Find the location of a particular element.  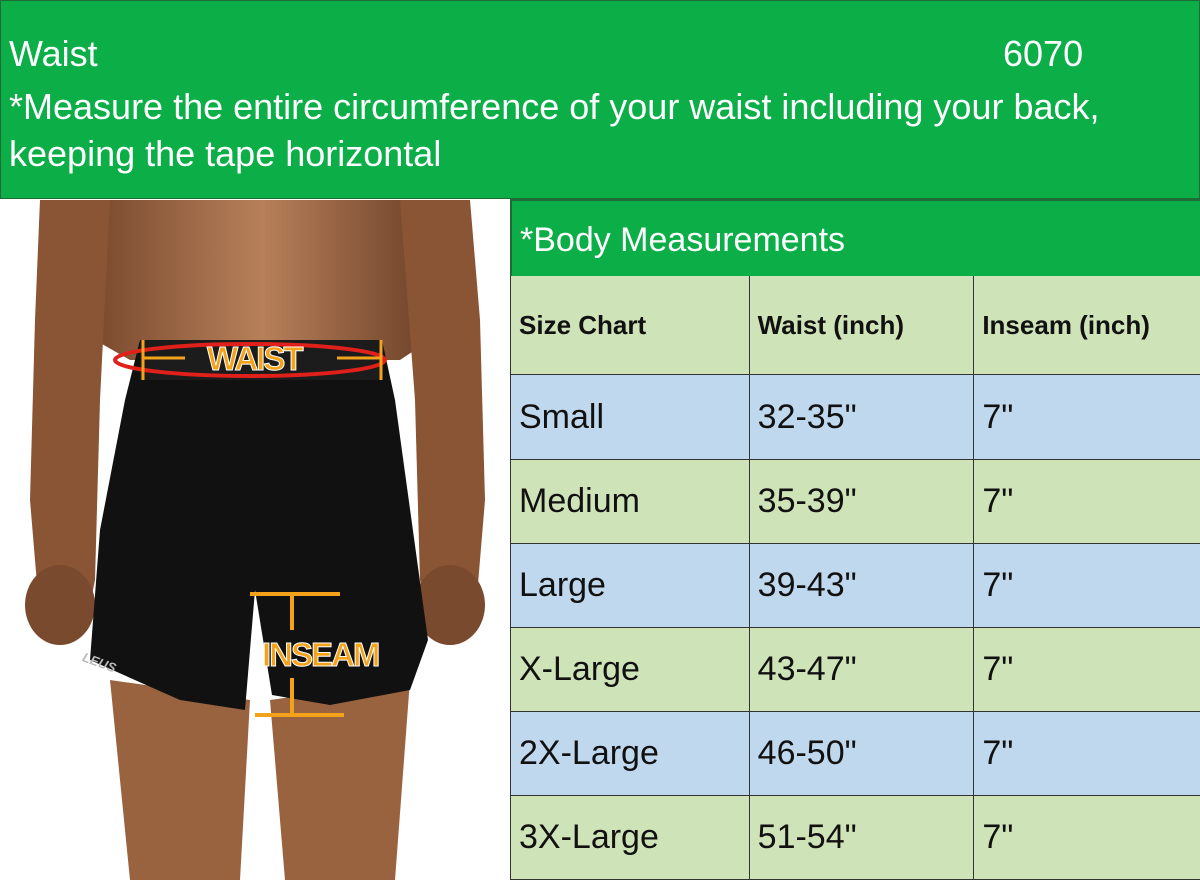

size-cell: X-Large is located at coordinates (630, 670).